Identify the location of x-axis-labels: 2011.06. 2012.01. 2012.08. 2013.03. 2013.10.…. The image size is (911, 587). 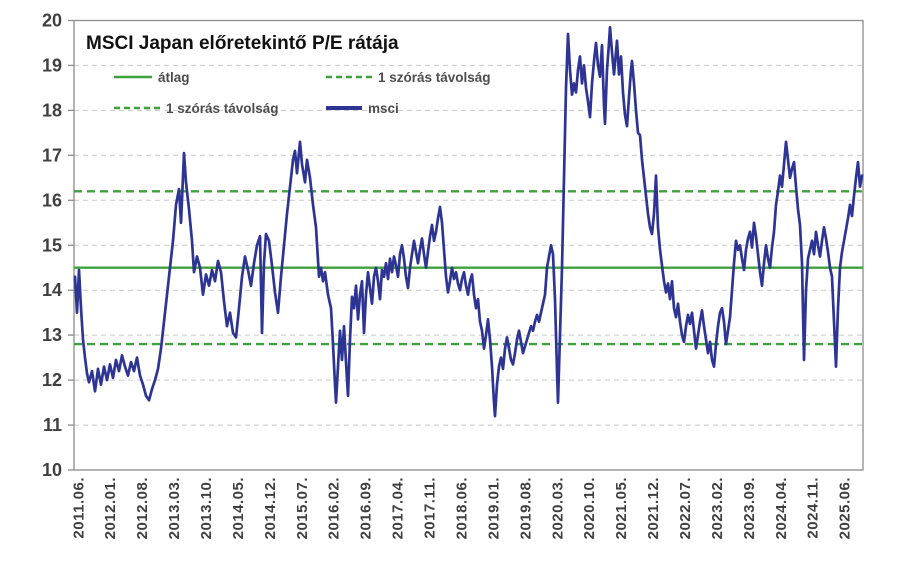
(461, 508).